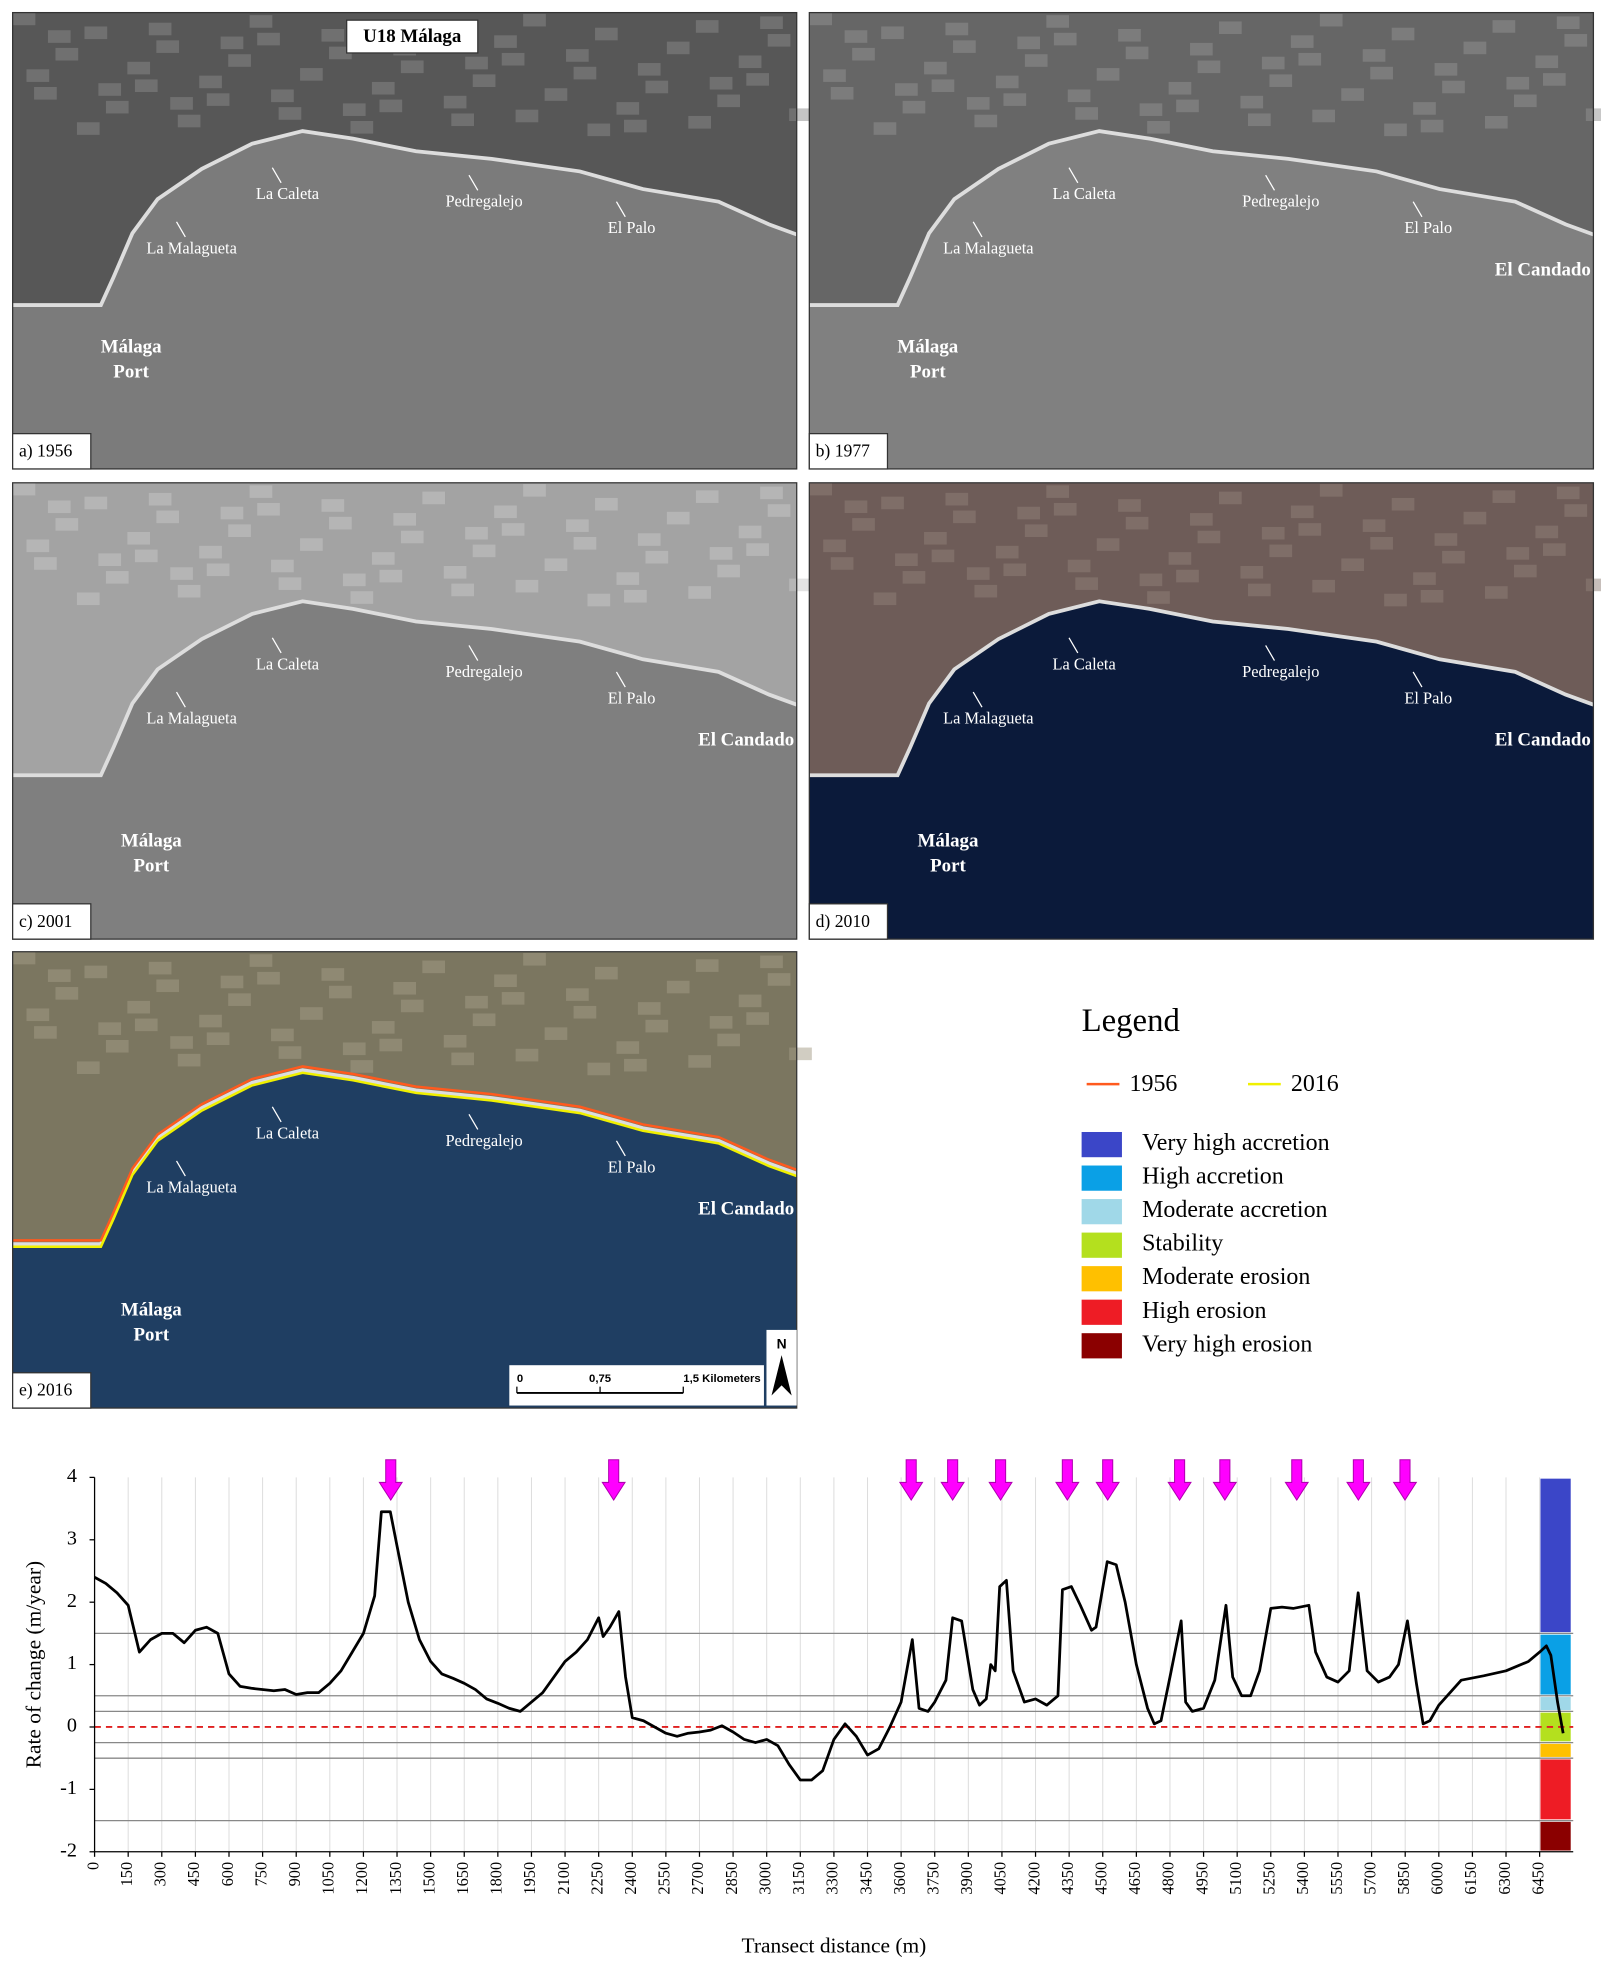 This screenshot has width=1601, height=1967. Describe the element at coordinates (52, 451) in the screenshot. I see `panel-label-box` at that location.